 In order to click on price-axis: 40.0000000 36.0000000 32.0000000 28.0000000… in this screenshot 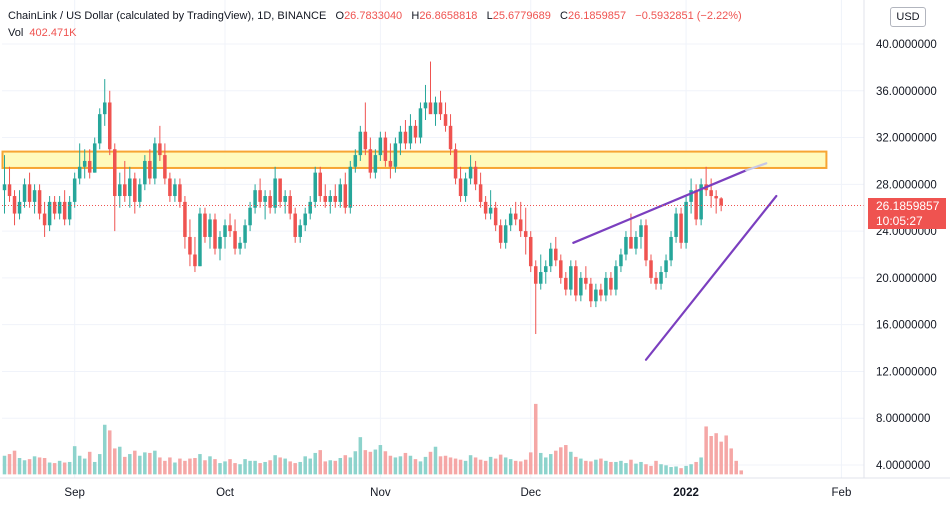, I will do `click(906, 255)`.